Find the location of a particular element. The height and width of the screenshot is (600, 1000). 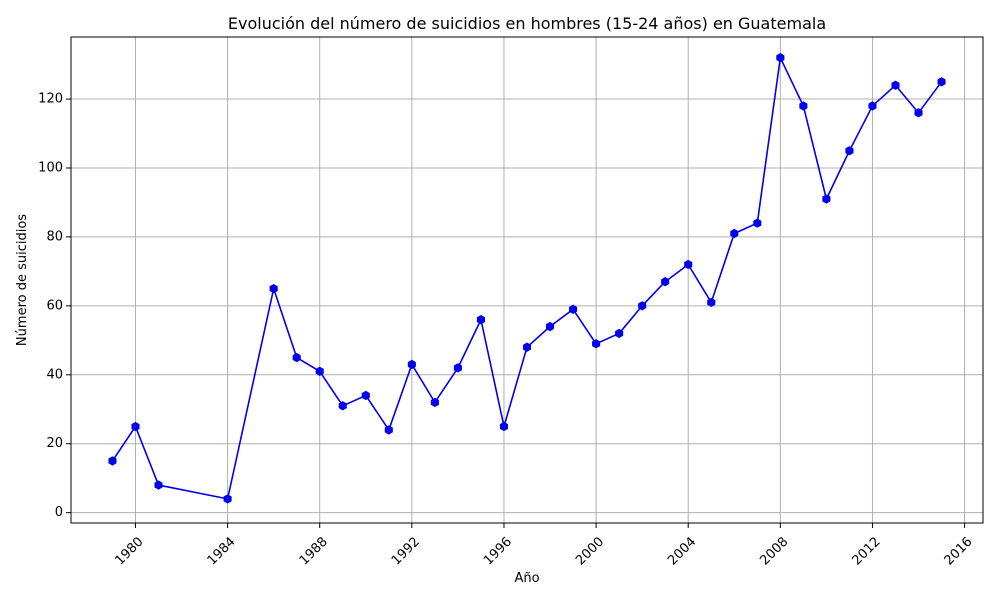

y-tick-label: 60 is located at coordinates (54, 305).